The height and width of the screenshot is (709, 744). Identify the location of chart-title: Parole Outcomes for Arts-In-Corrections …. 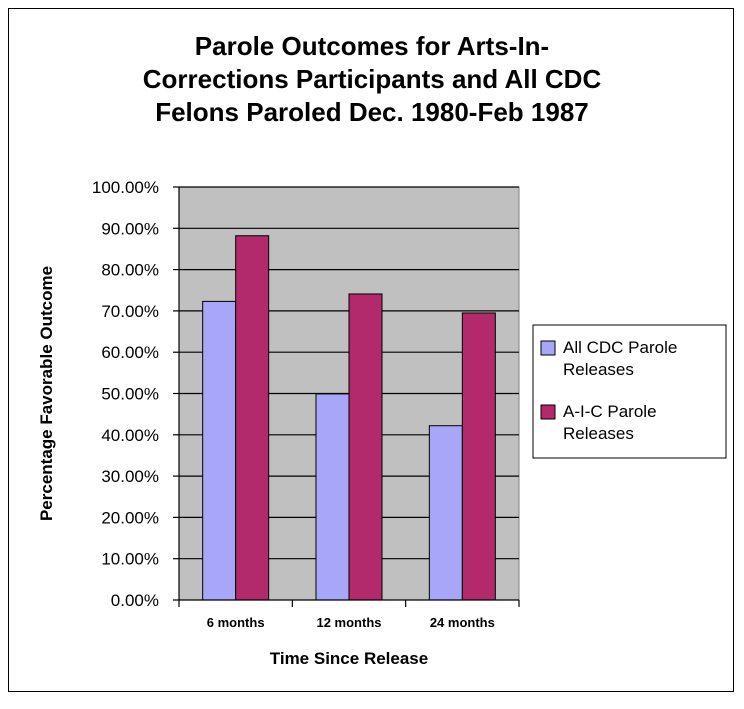
(372, 79).